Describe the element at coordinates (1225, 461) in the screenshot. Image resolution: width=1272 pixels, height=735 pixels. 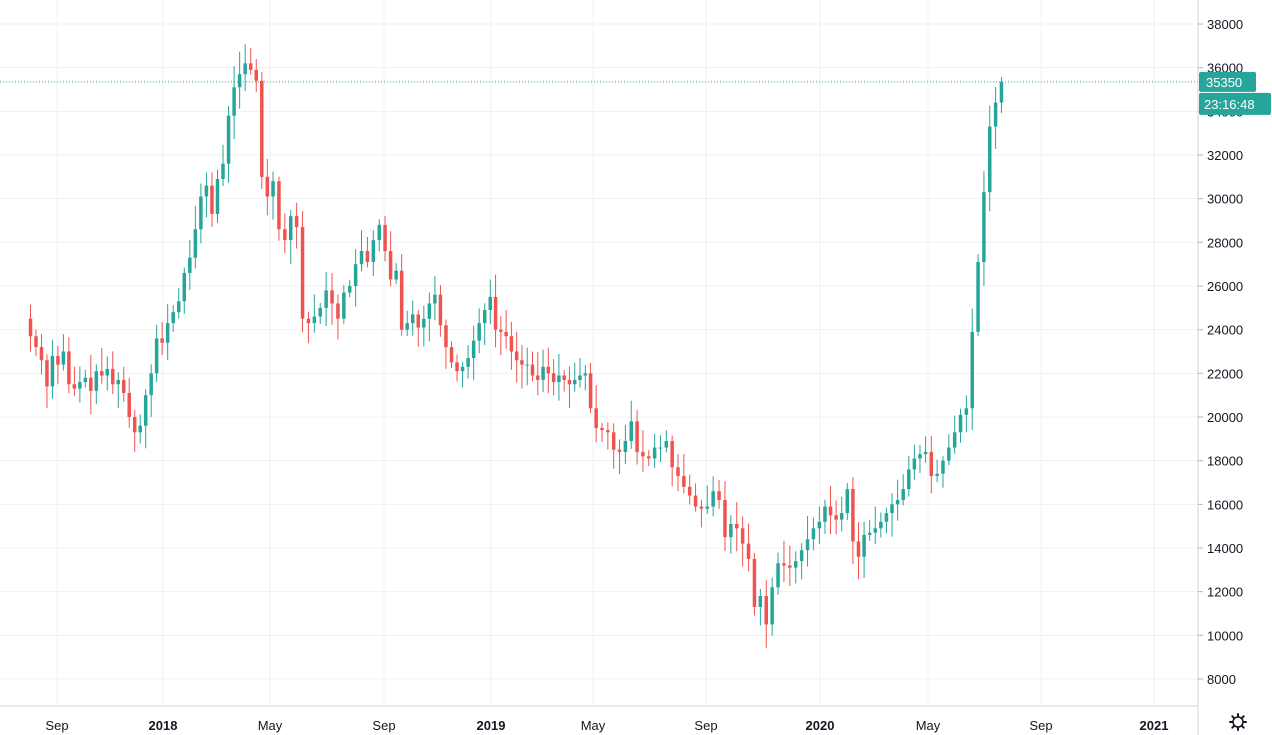
I see `price-tick-label: 18000` at that location.